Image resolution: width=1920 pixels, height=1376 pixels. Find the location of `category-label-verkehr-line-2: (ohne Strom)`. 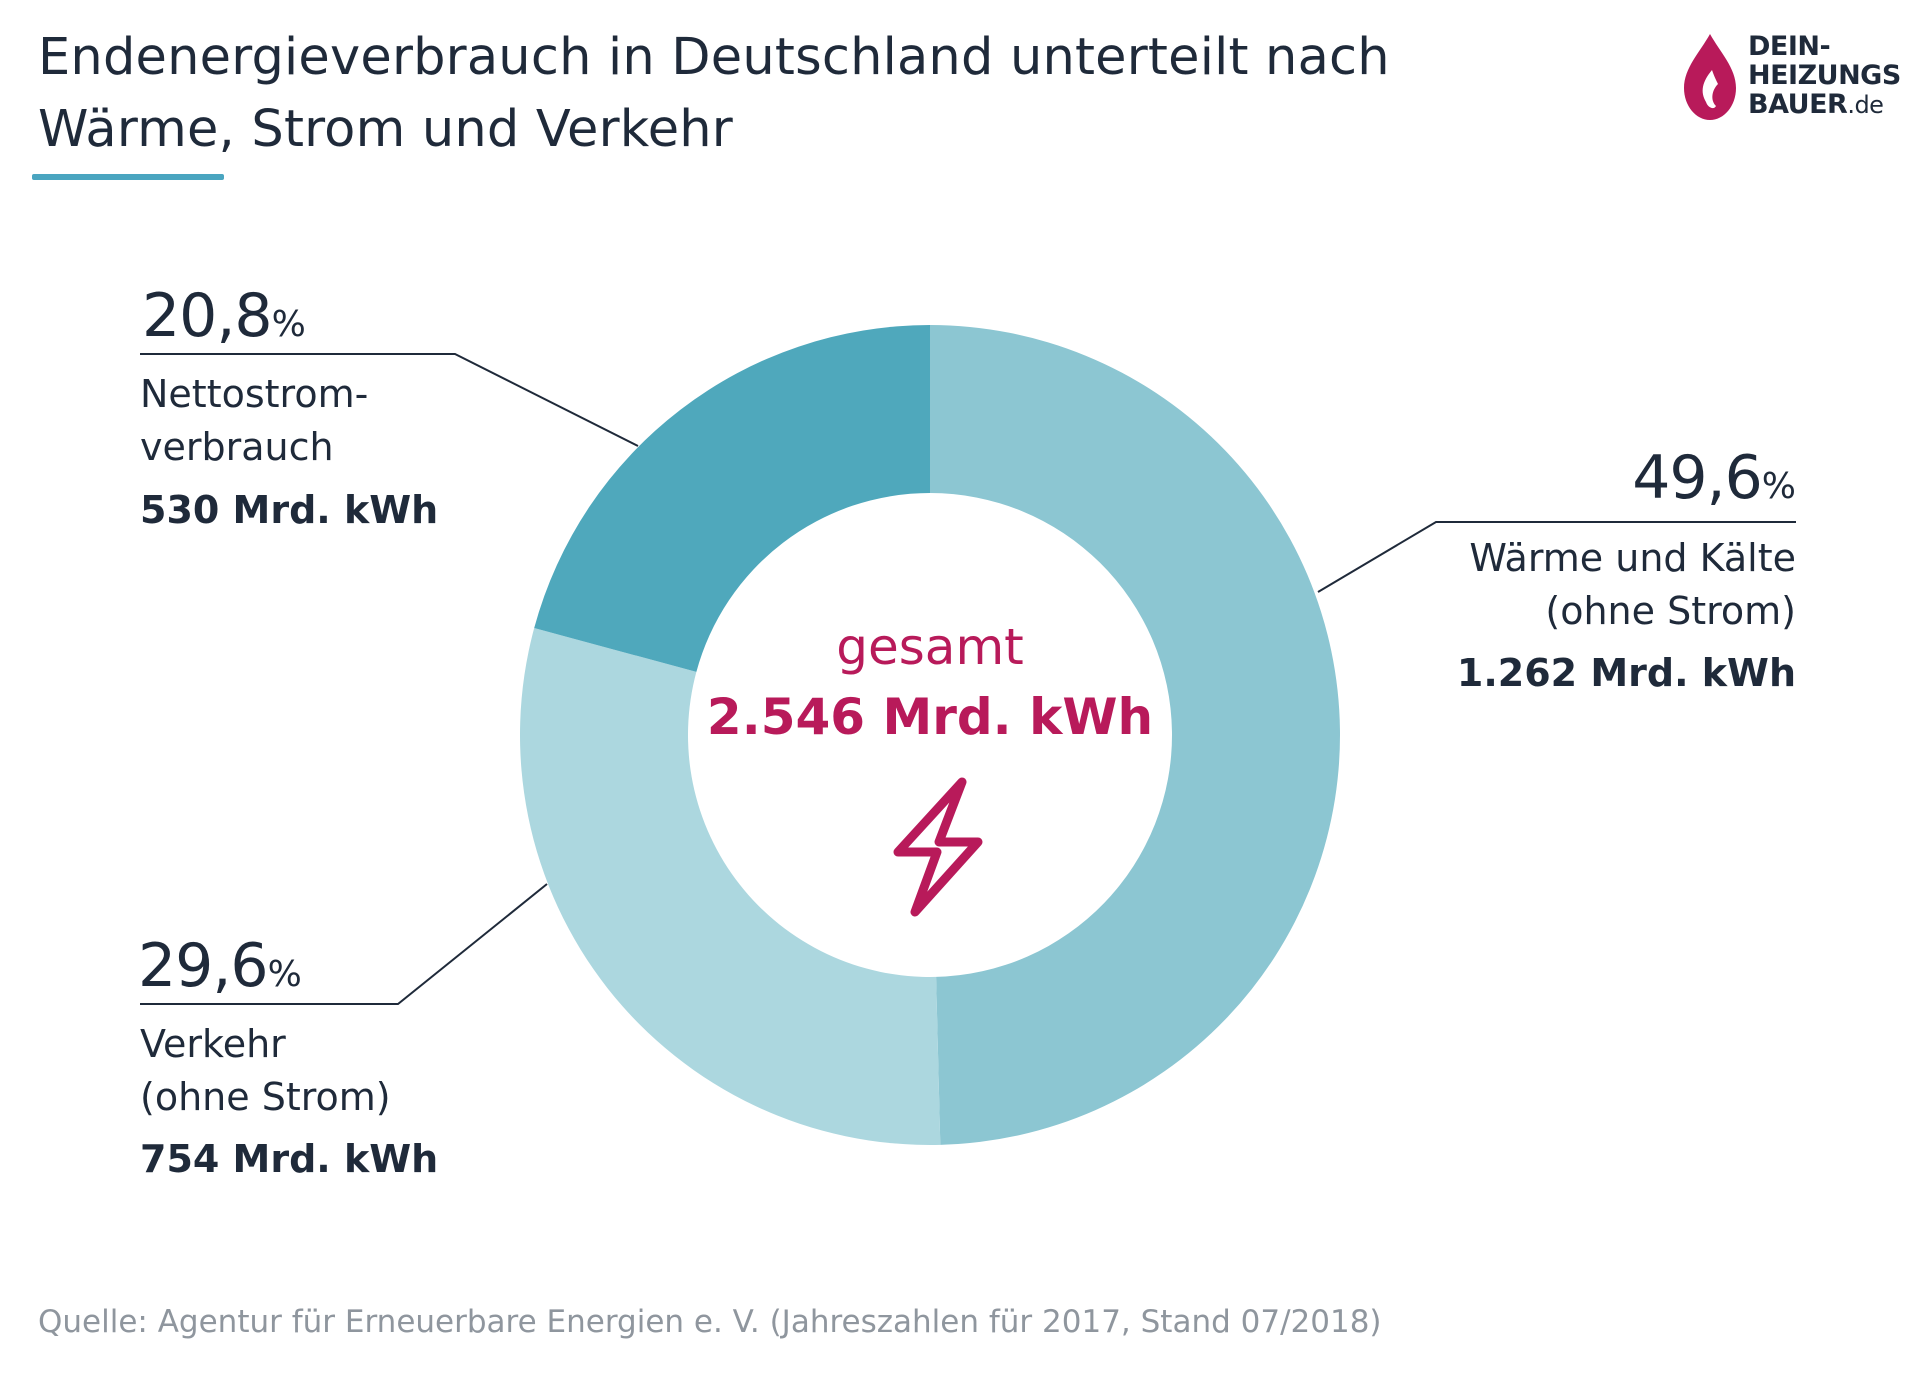

category-label-verkehr-line-2: (ohne Strom) is located at coordinates (265, 1097).